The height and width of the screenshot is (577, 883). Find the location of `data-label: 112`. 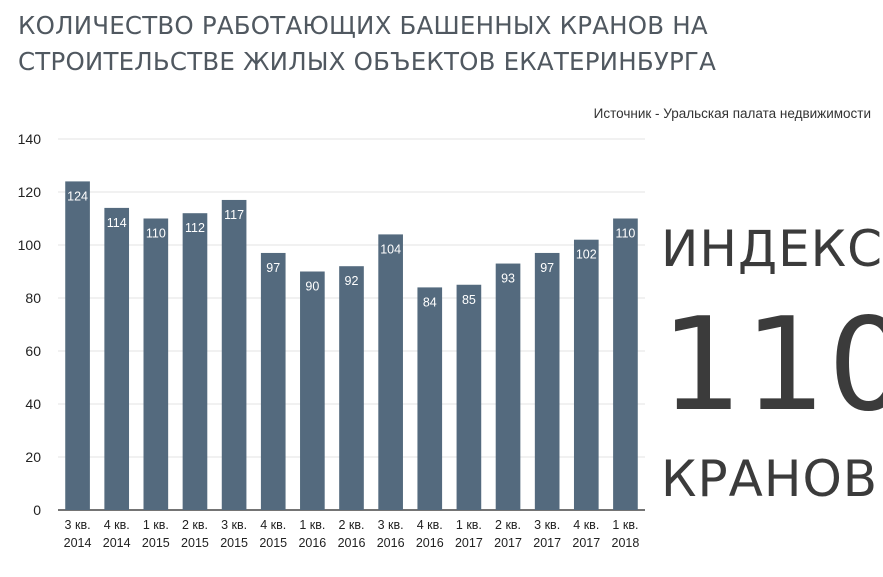

data-label: 112 is located at coordinates (195, 228).